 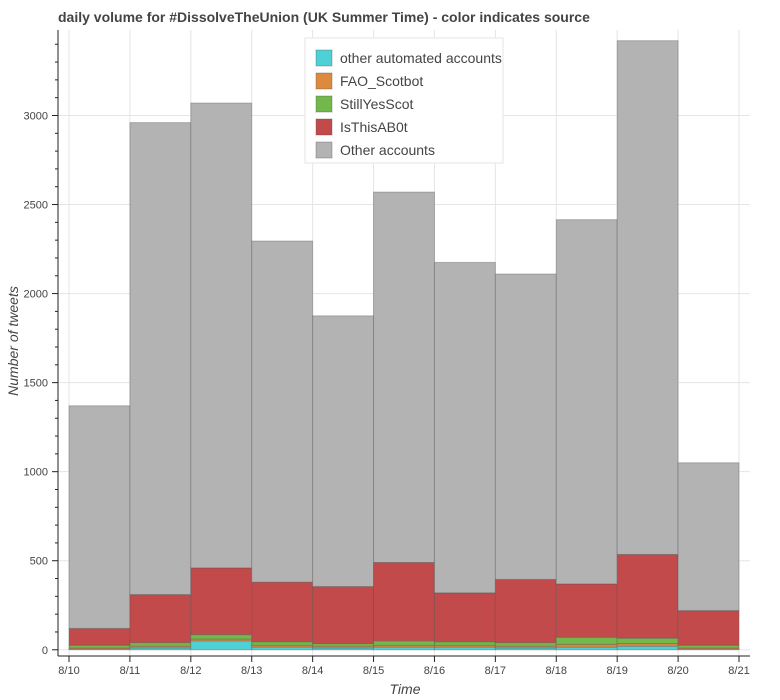 What do you see at coordinates (405, 689) in the screenshot?
I see `x-axis-label: Time` at bounding box center [405, 689].